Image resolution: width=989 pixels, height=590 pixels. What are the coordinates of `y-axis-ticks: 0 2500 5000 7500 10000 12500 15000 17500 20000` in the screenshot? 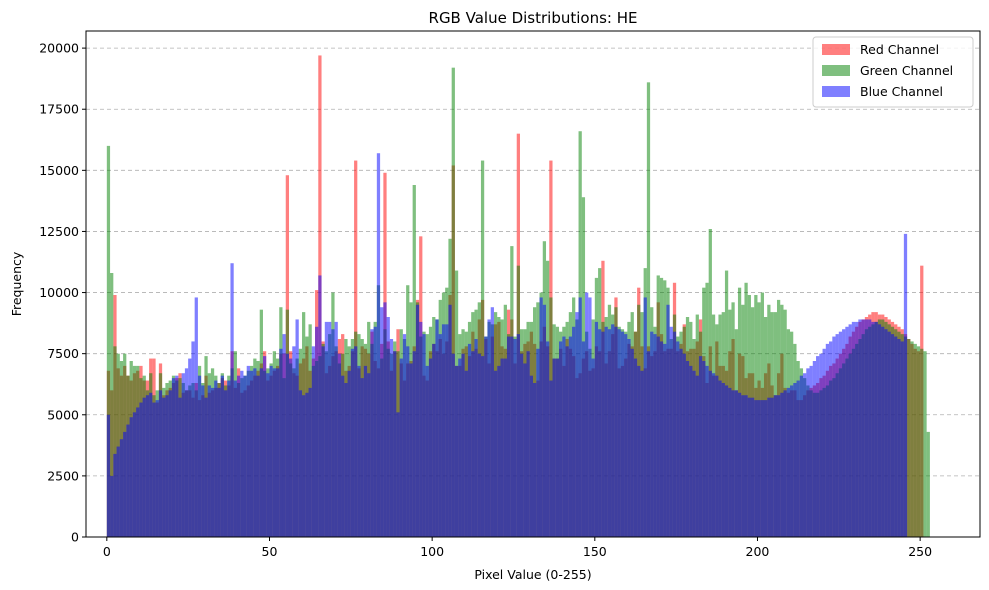 It's located at (62, 293).